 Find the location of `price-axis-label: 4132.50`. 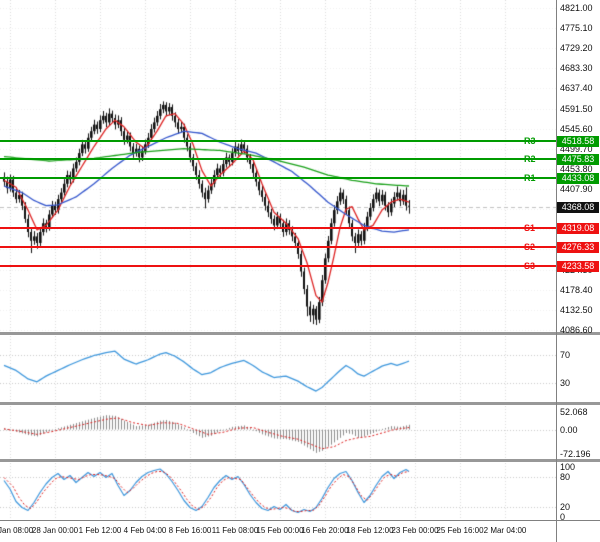

price-axis-label: 4132.50 is located at coordinates (576, 309).